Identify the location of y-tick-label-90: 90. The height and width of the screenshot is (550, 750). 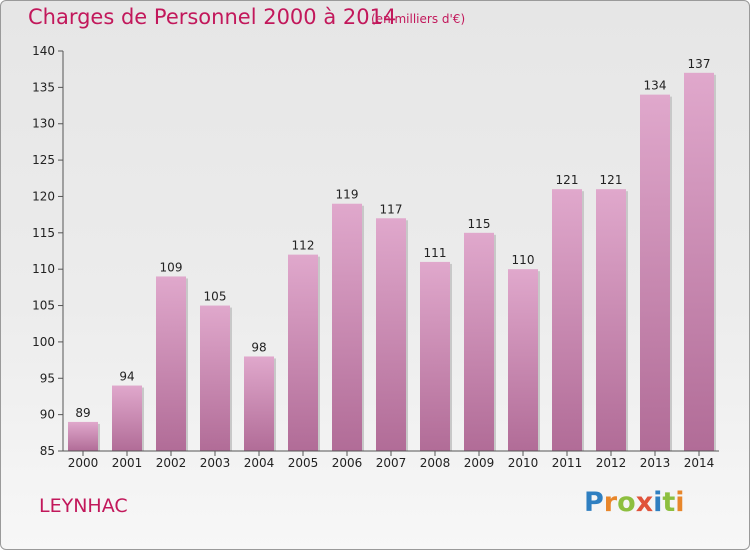
(47, 415).